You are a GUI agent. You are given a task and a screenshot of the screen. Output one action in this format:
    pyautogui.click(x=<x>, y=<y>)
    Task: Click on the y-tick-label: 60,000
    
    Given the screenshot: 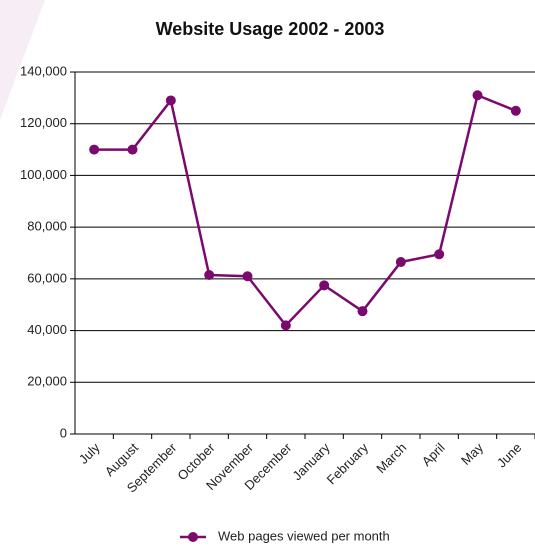 What is the action you would take?
    pyautogui.click(x=47, y=277)
    